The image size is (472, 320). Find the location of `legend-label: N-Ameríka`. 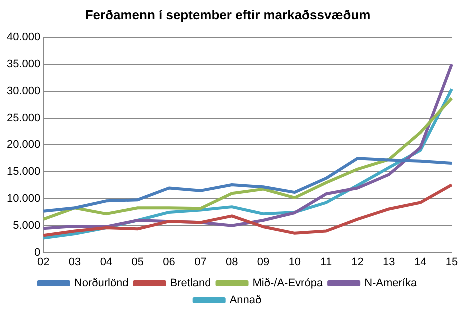

legend-label: N-Ameríka is located at coordinates (391, 284).